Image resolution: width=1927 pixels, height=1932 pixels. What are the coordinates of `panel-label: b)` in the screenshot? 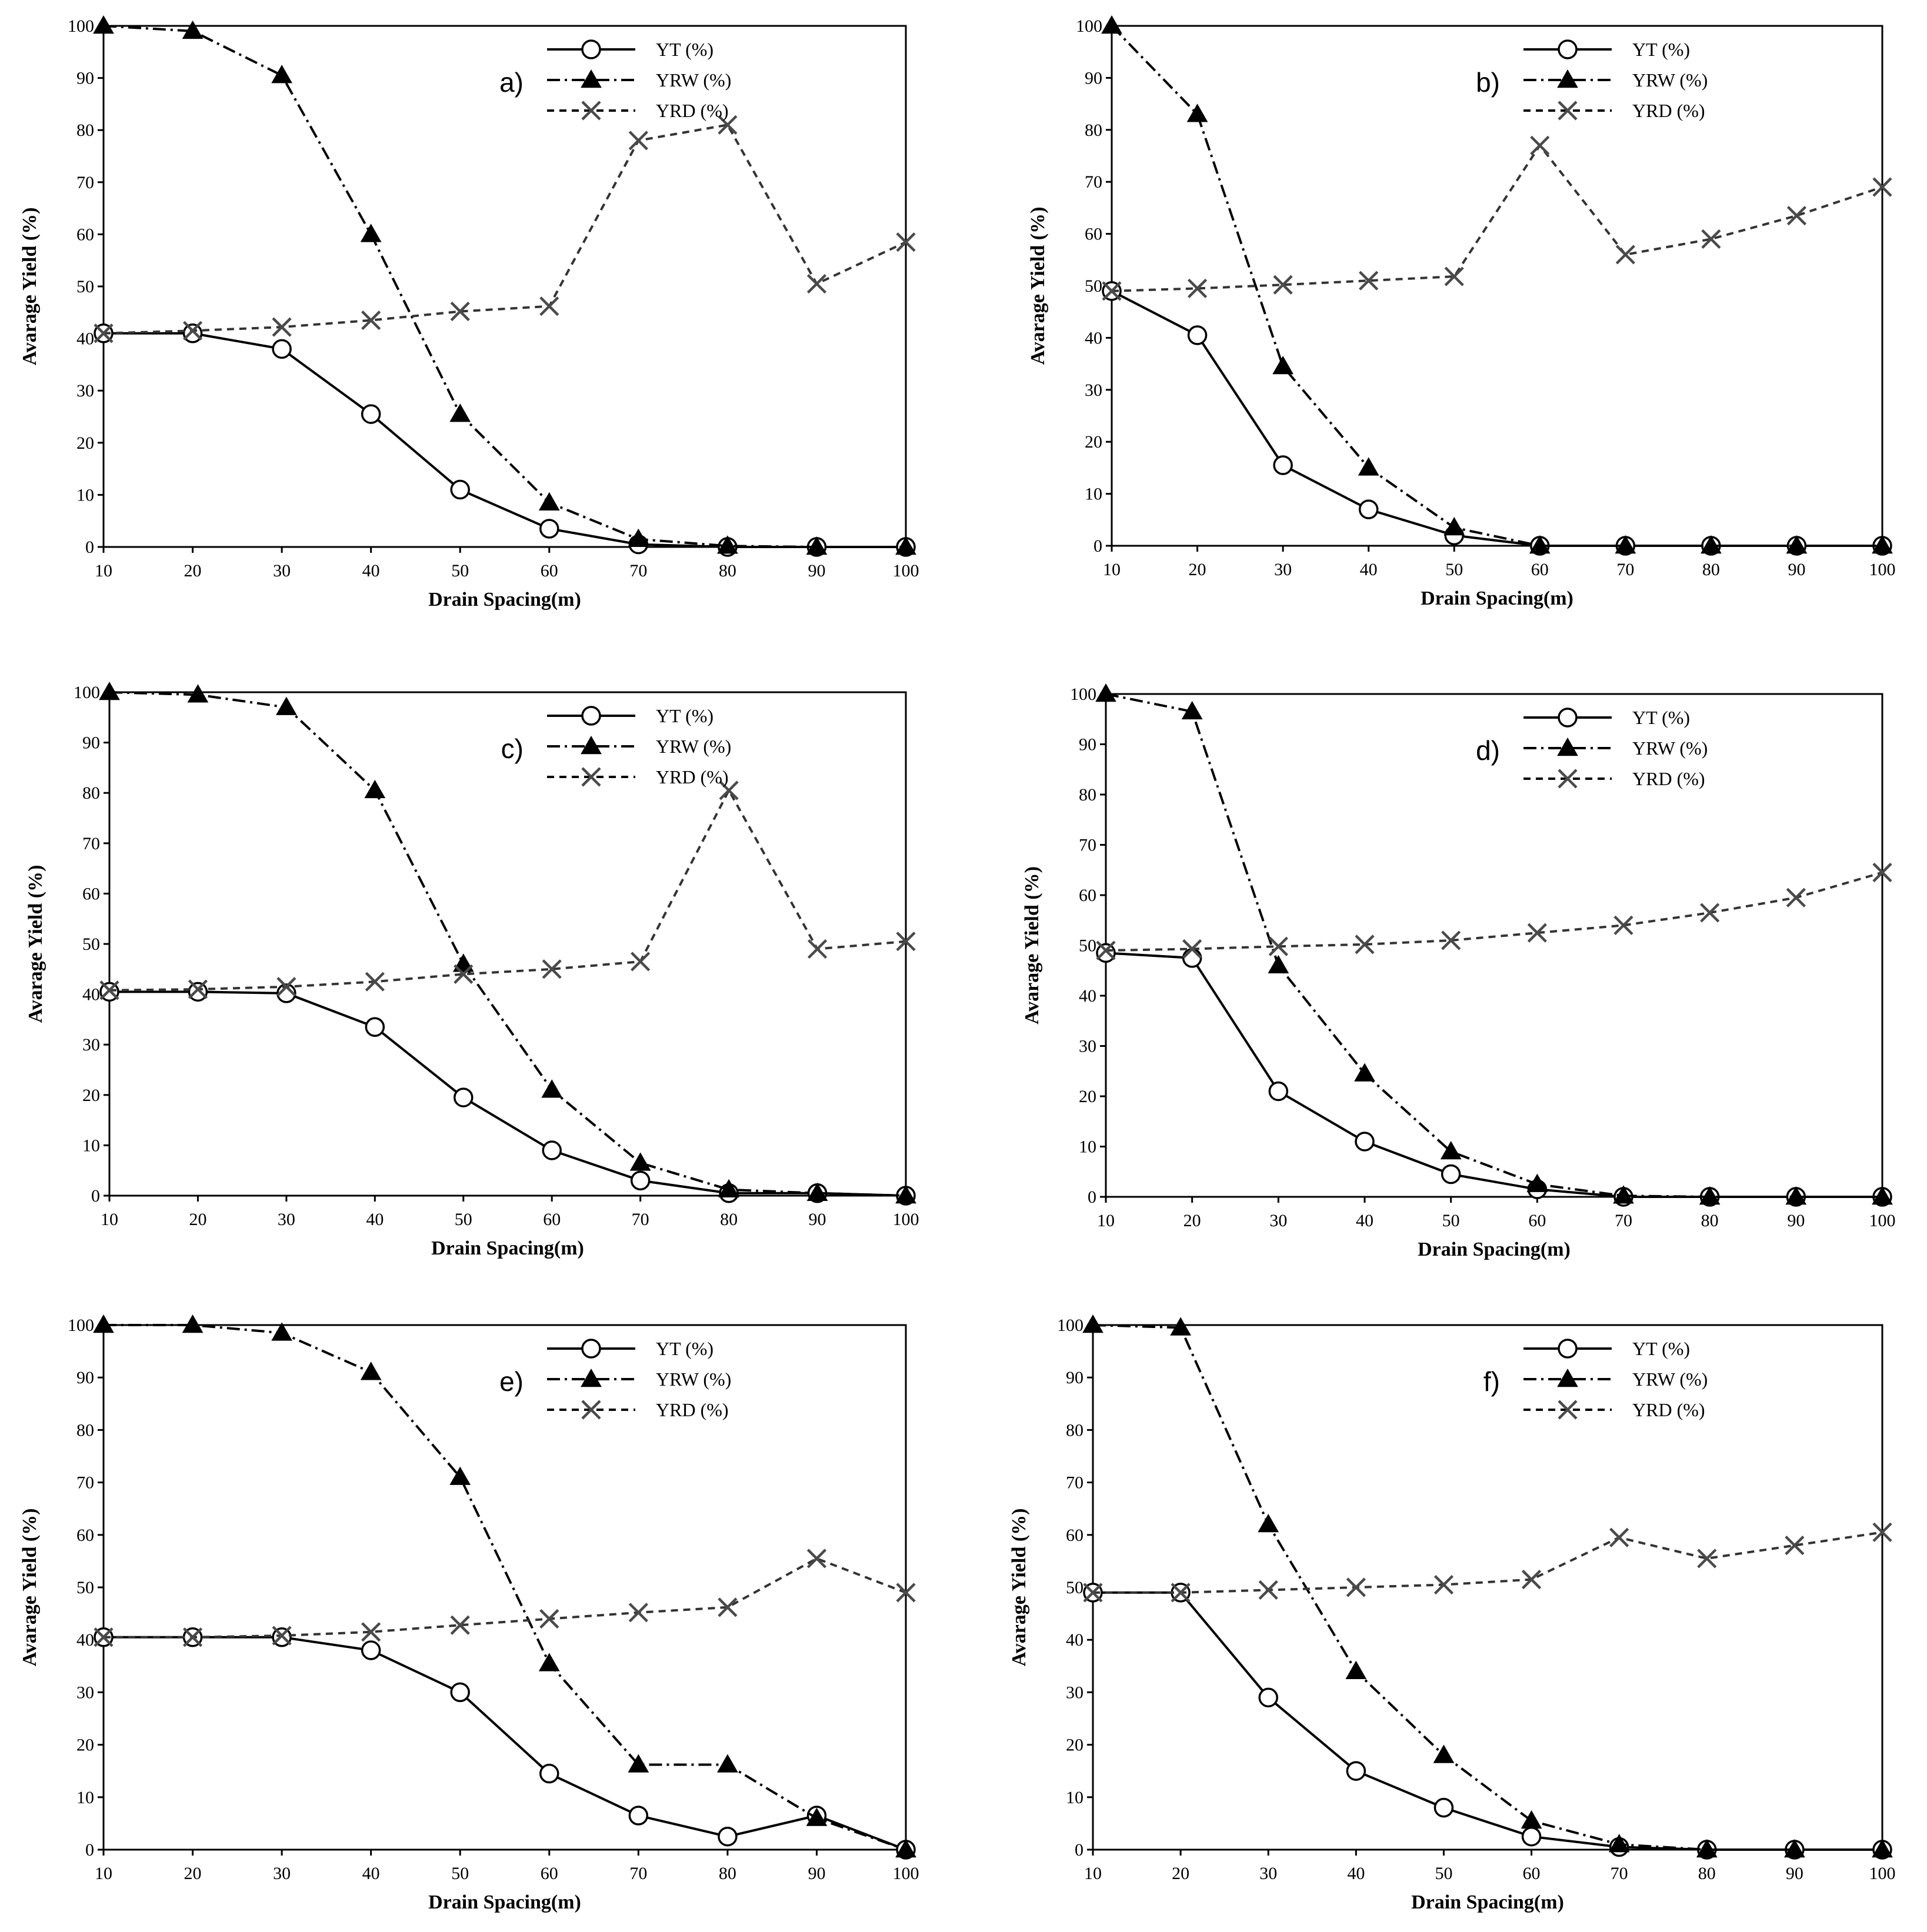 It's located at (1488, 82).